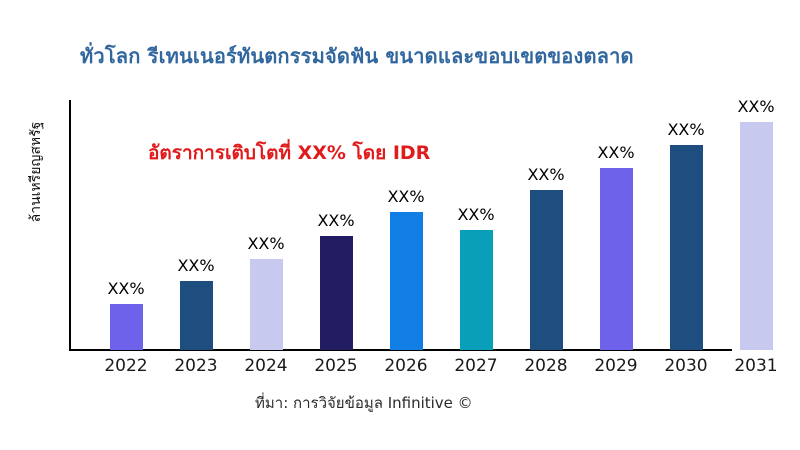  I want to click on bar-value-label-2029: XX%, so click(616, 152).